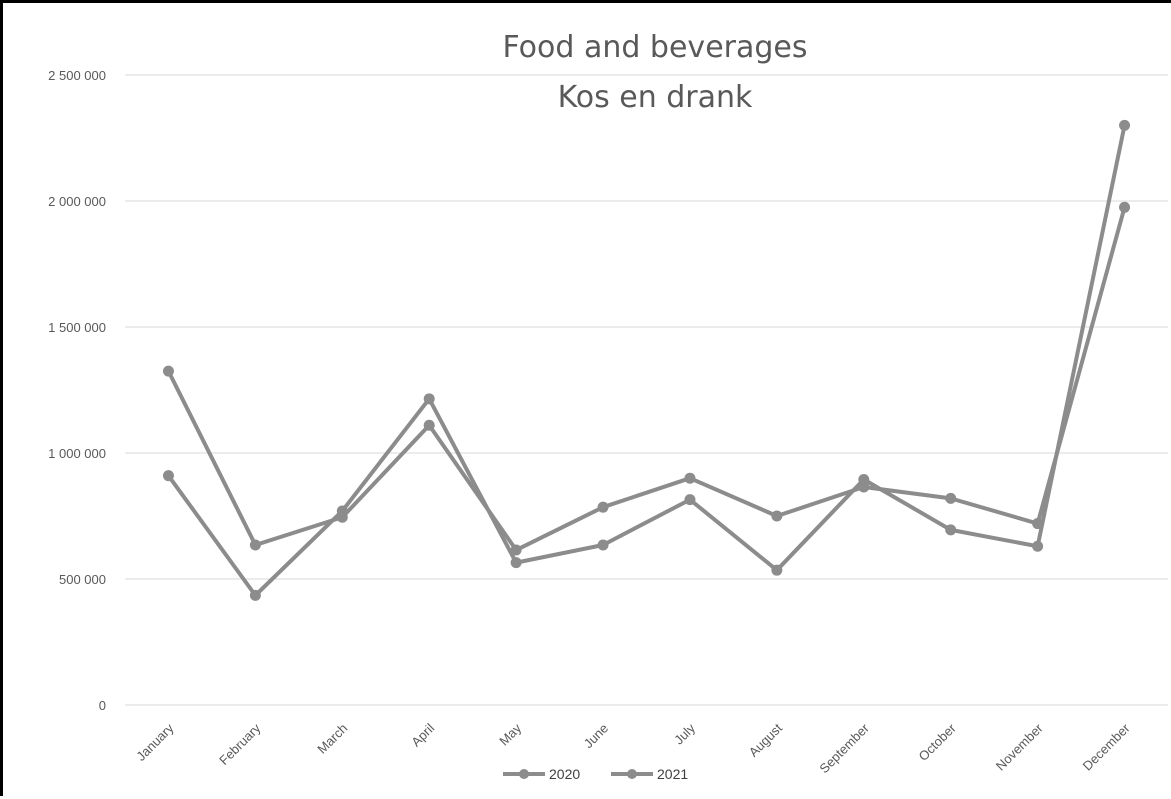 The image size is (1171, 799). What do you see at coordinates (1106, 746) in the screenshot?
I see `x-tick-label: December` at bounding box center [1106, 746].